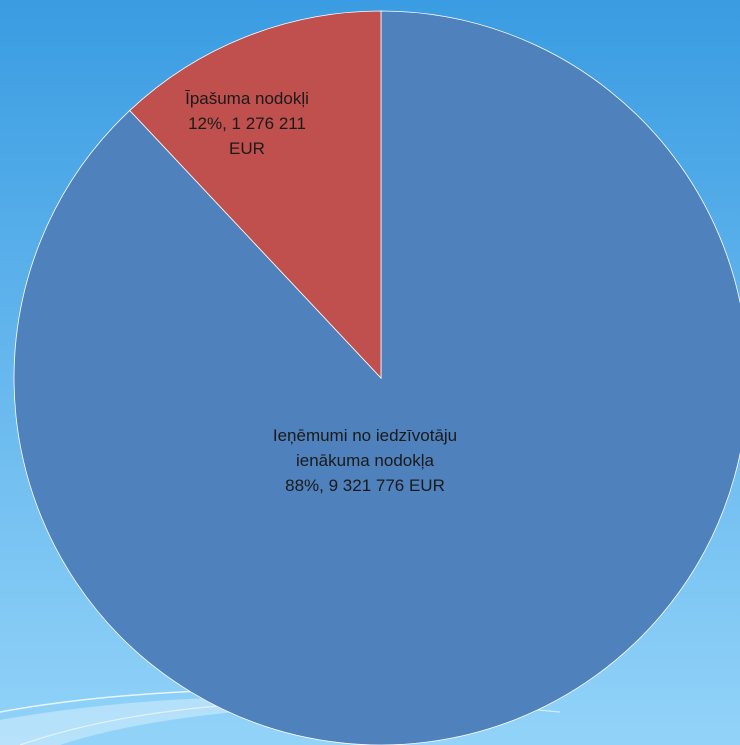 The image size is (740, 745). Describe the element at coordinates (247, 136) in the screenshot. I see `slice-value-label: 12%, 1 276 211 EUR` at that location.